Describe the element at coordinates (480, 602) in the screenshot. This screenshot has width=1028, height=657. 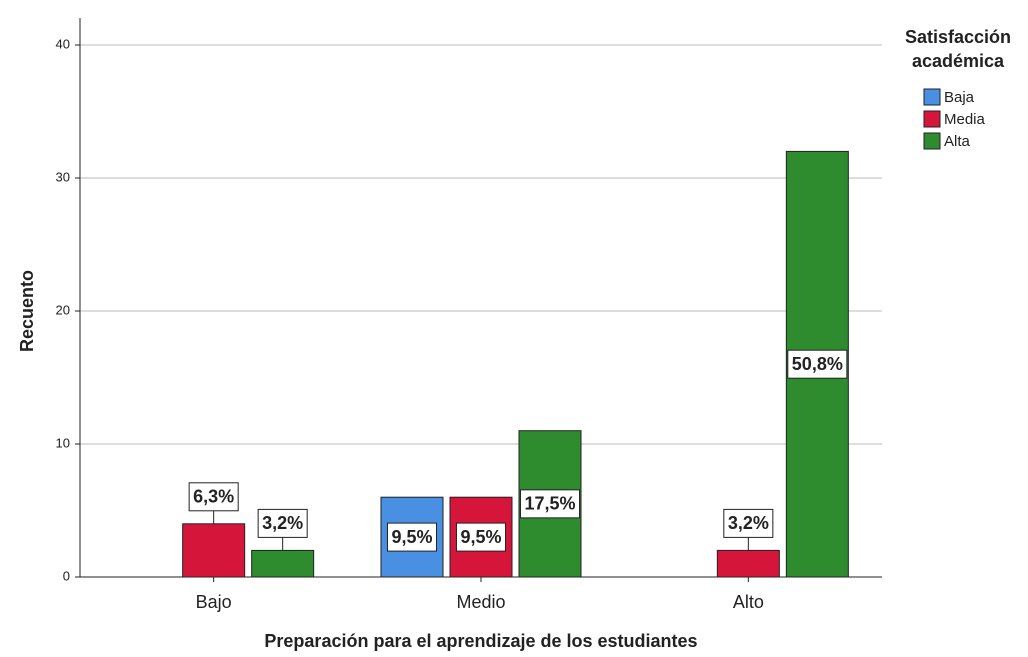
I see `x-tick-label: Medio` at that location.